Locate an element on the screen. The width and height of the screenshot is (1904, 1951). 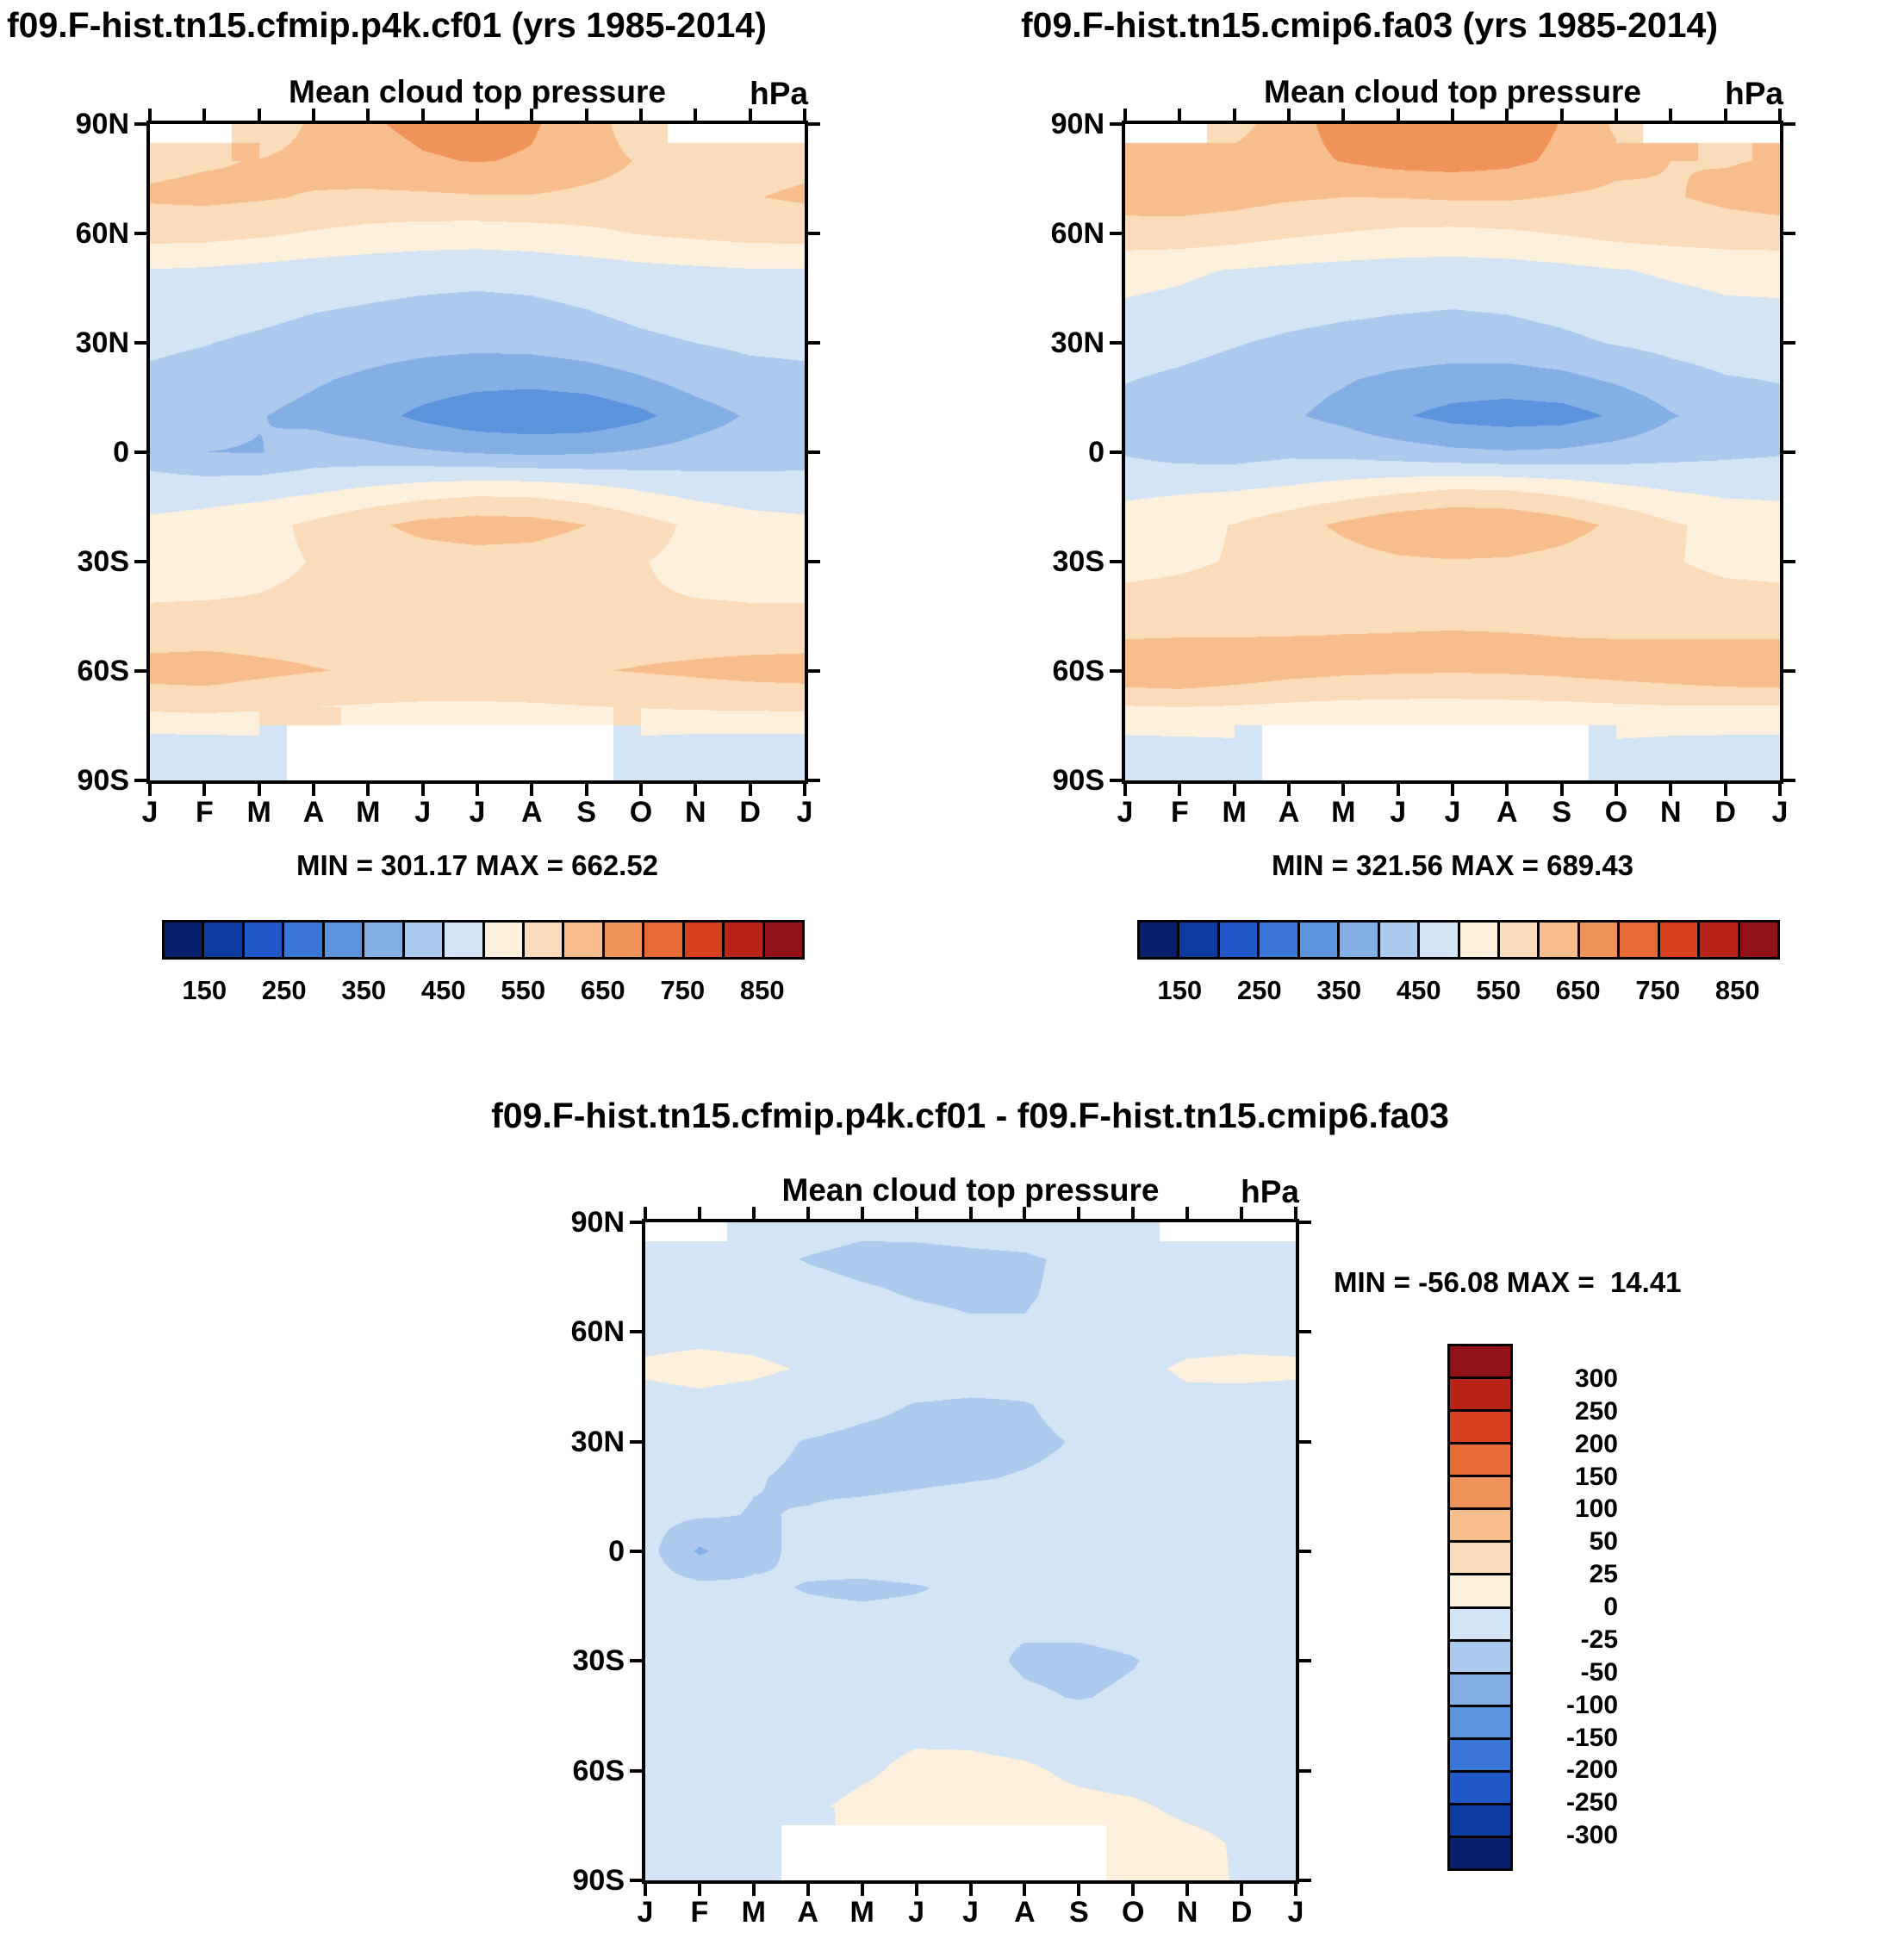
y-axis-tick-label: 30N is located at coordinates (1077, 343).